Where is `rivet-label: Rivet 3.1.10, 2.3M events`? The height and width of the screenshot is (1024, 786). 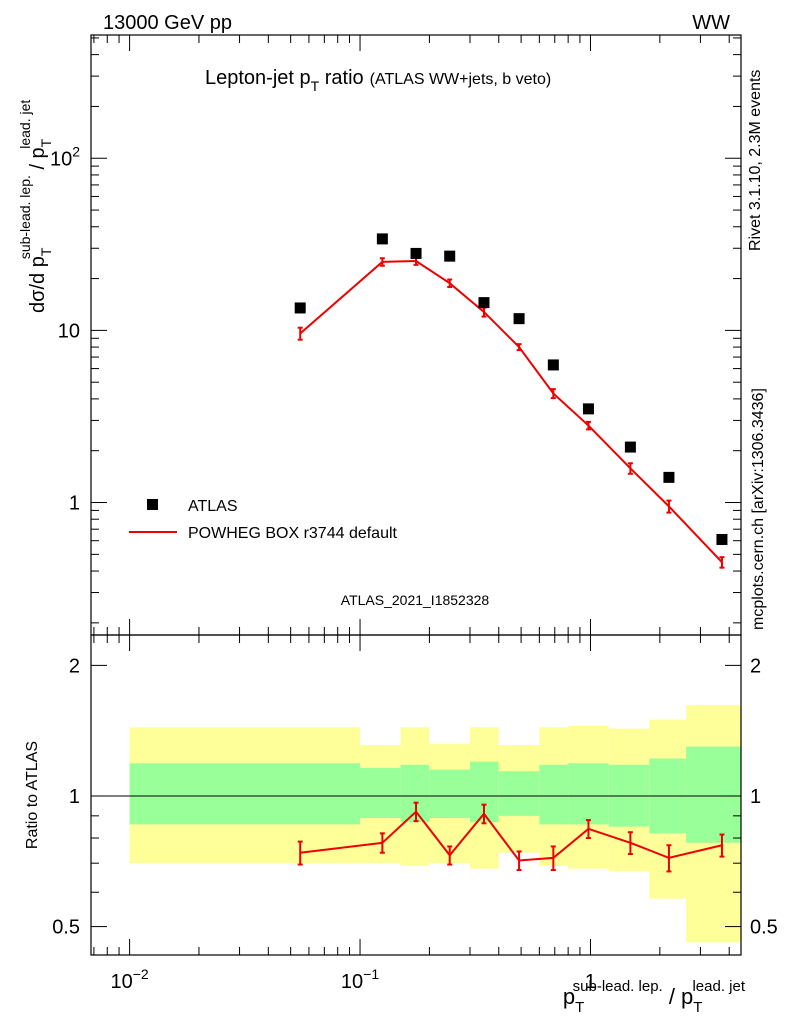 rivet-label: Rivet 3.1.10, 2.3M events is located at coordinates (755, 160).